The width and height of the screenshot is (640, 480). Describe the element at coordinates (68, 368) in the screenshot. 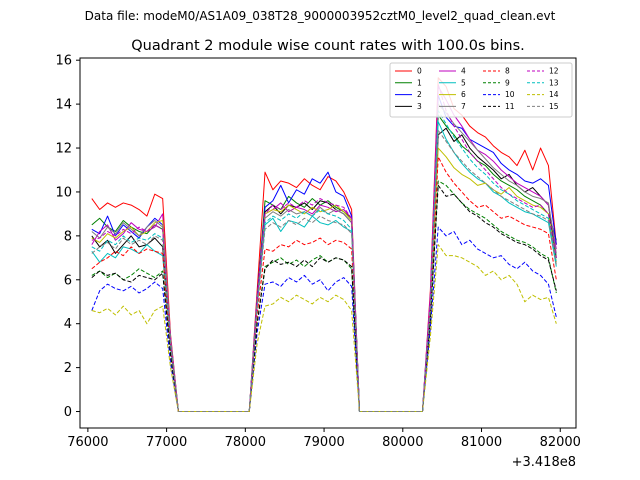

I see `y-tick-label: 2` at that location.